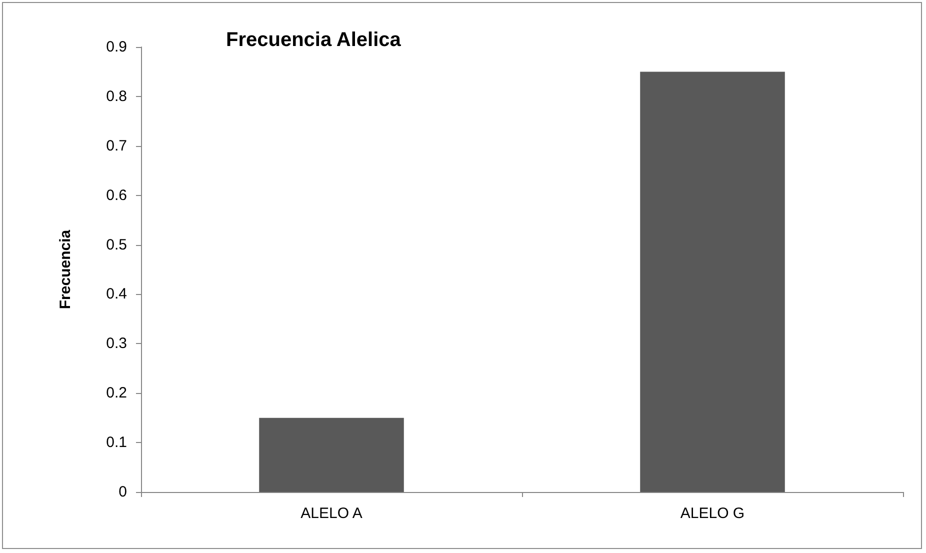 Image resolution: width=926 pixels, height=553 pixels. What do you see at coordinates (331, 513) in the screenshot?
I see `x-tick-label: ALELO A` at bounding box center [331, 513].